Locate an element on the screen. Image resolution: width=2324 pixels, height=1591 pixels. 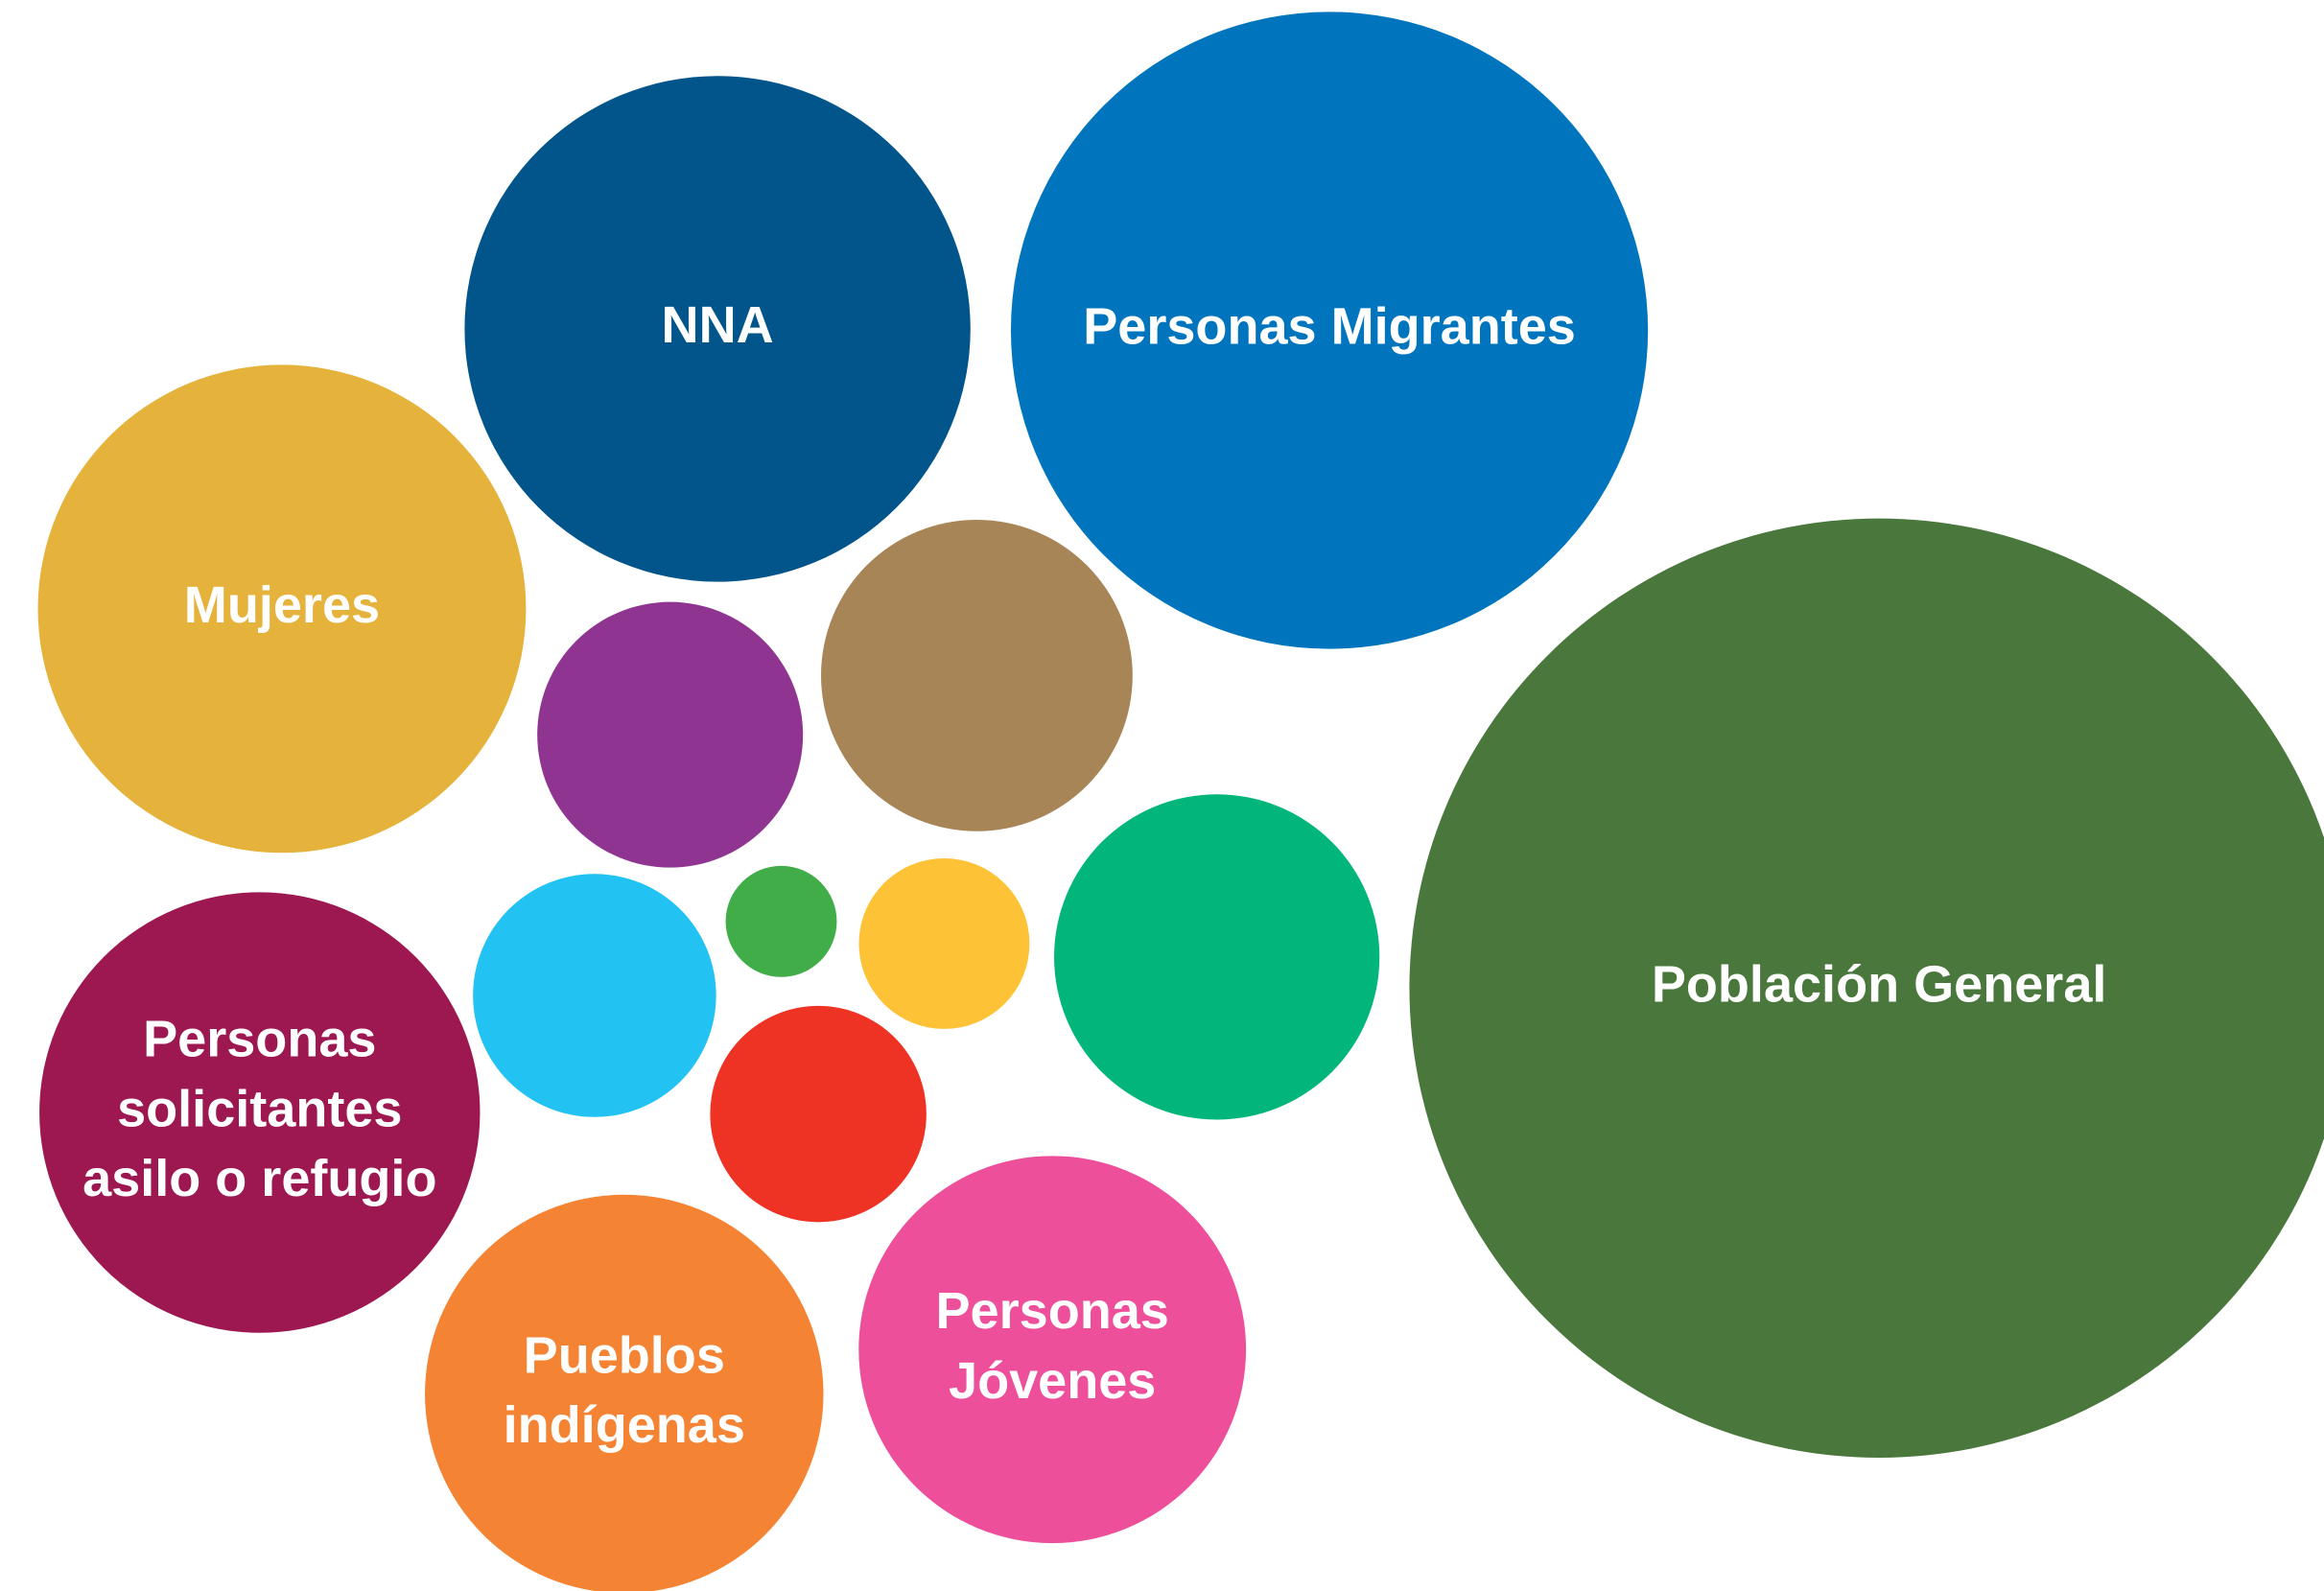
bubble-label: Mujeres is located at coordinates (282, 605).